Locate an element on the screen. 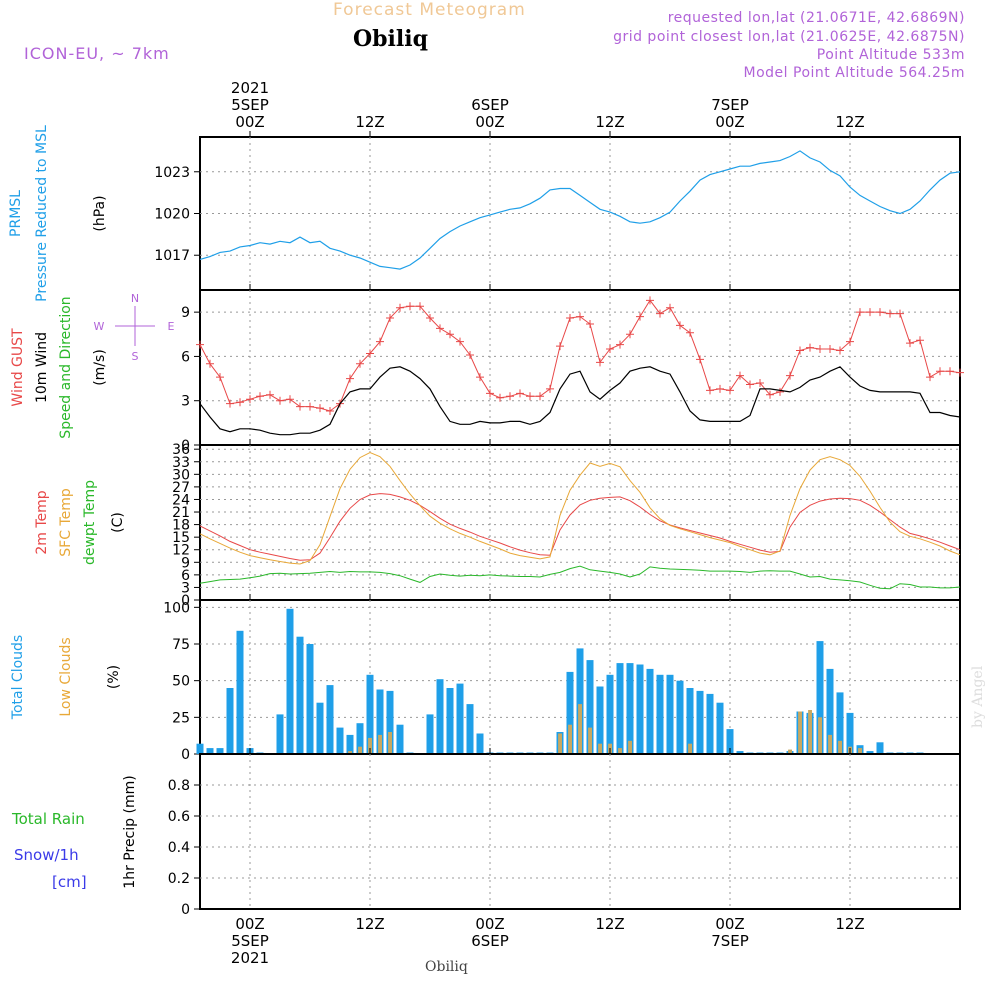 The image size is (1000, 1000). top-time-label: 00Z is located at coordinates (489, 122).